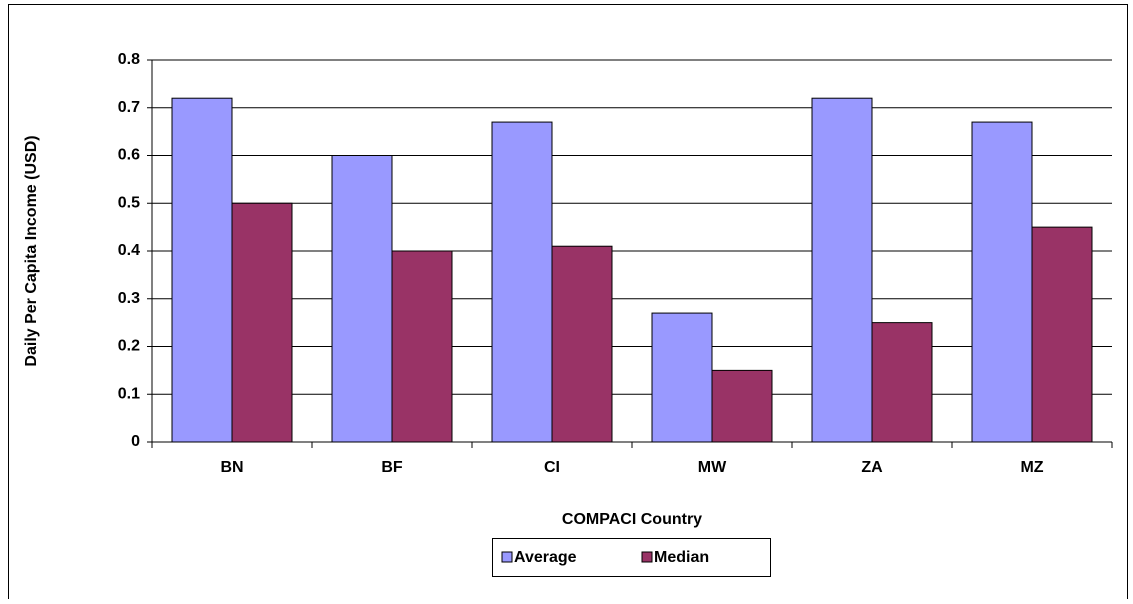 This screenshot has width=1133, height=604. I want to click on legend-label: Median, so click(681, 557).